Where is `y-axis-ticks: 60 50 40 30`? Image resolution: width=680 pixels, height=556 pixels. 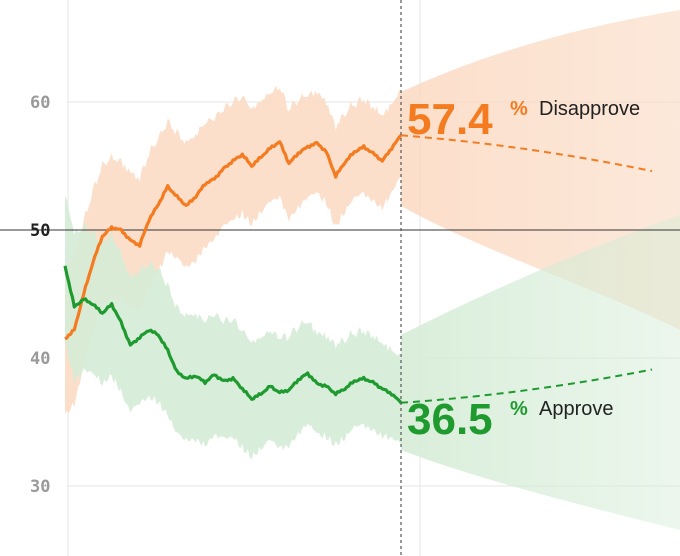
y-axis-ticks: 60 50 40 30 is located at coordinates (40, 295).